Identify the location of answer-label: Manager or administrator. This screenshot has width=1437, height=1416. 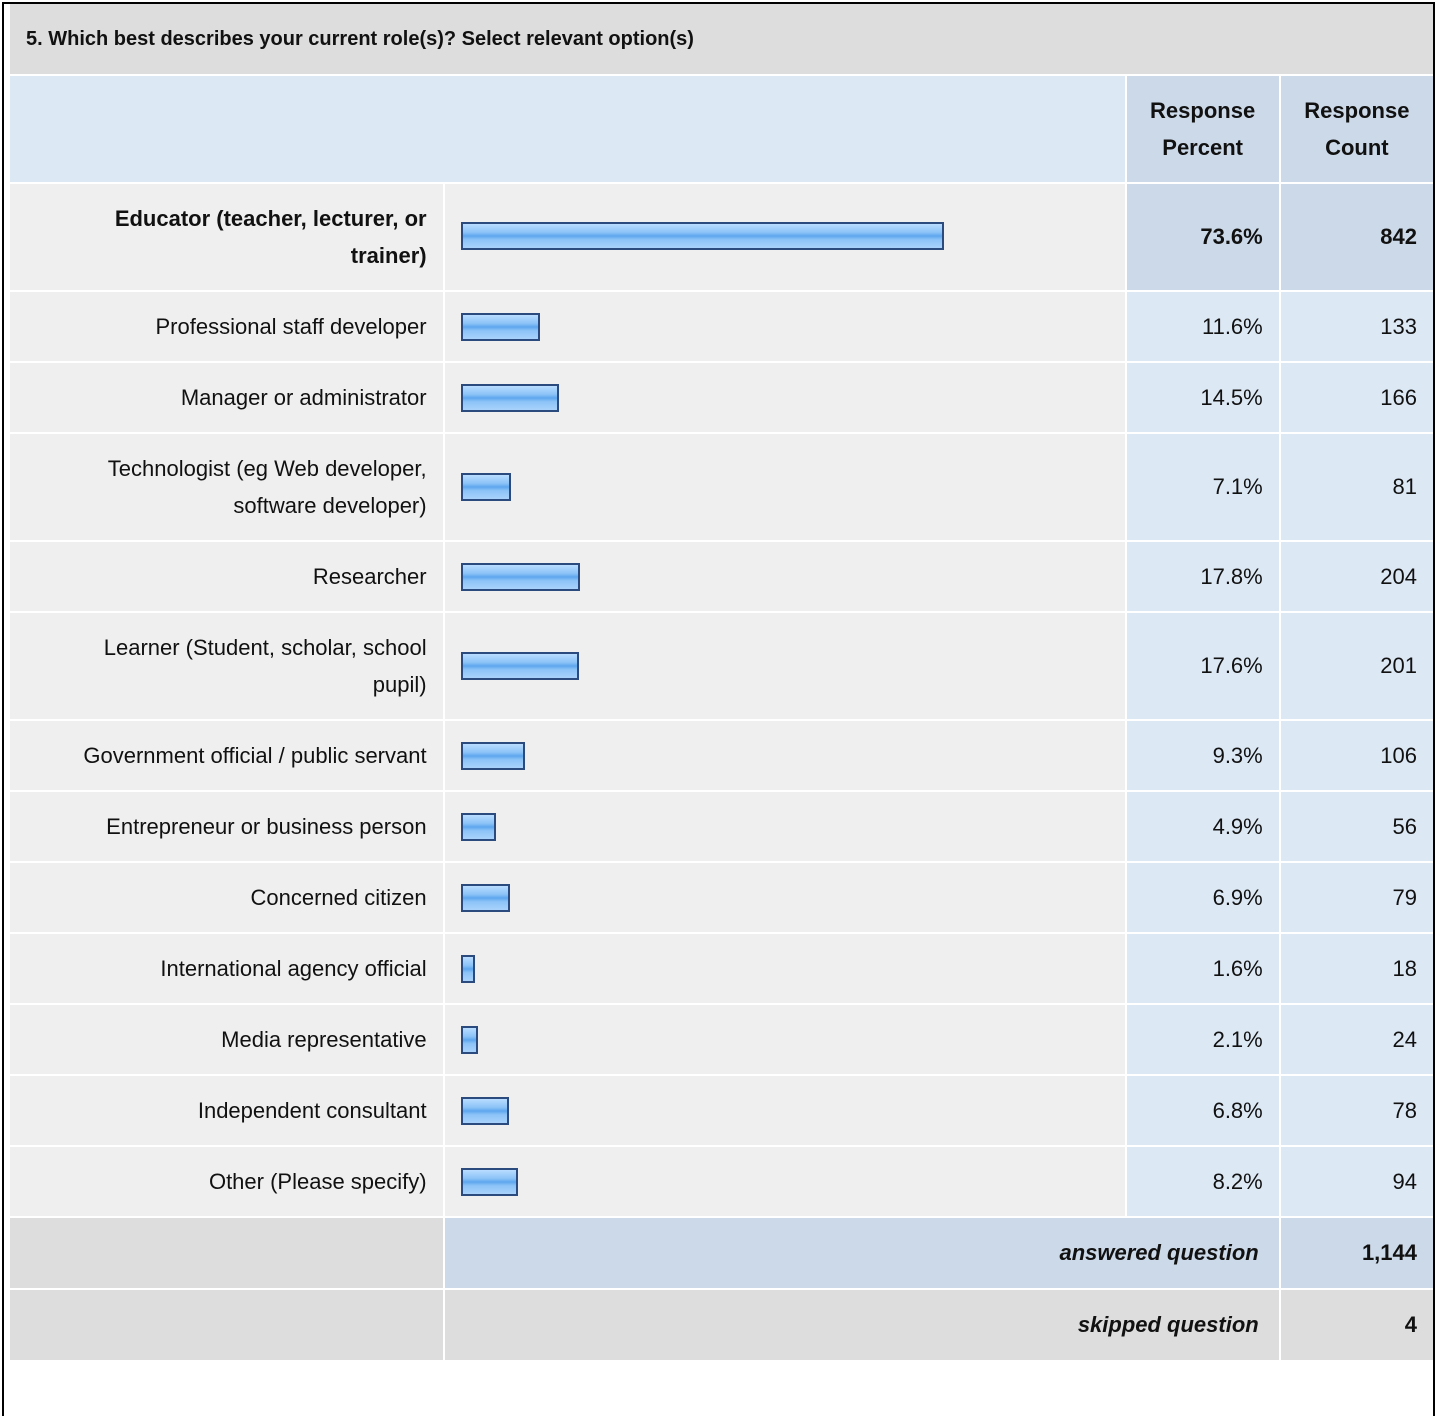
(226, 397).